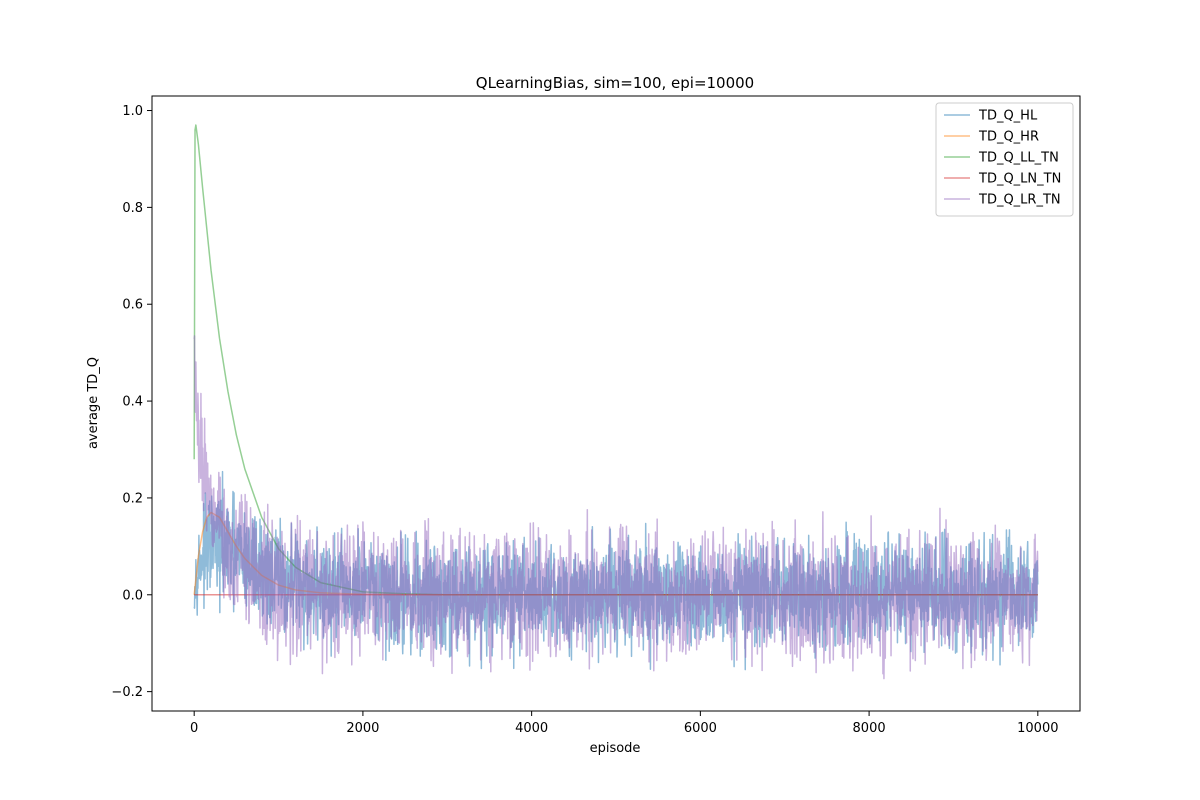 The height and width of the screenshot is (800, 1200). Describe the element at coordinates (1008, 137) in the screenshot. I see `legend-label: TD_Q_HR` at that location.